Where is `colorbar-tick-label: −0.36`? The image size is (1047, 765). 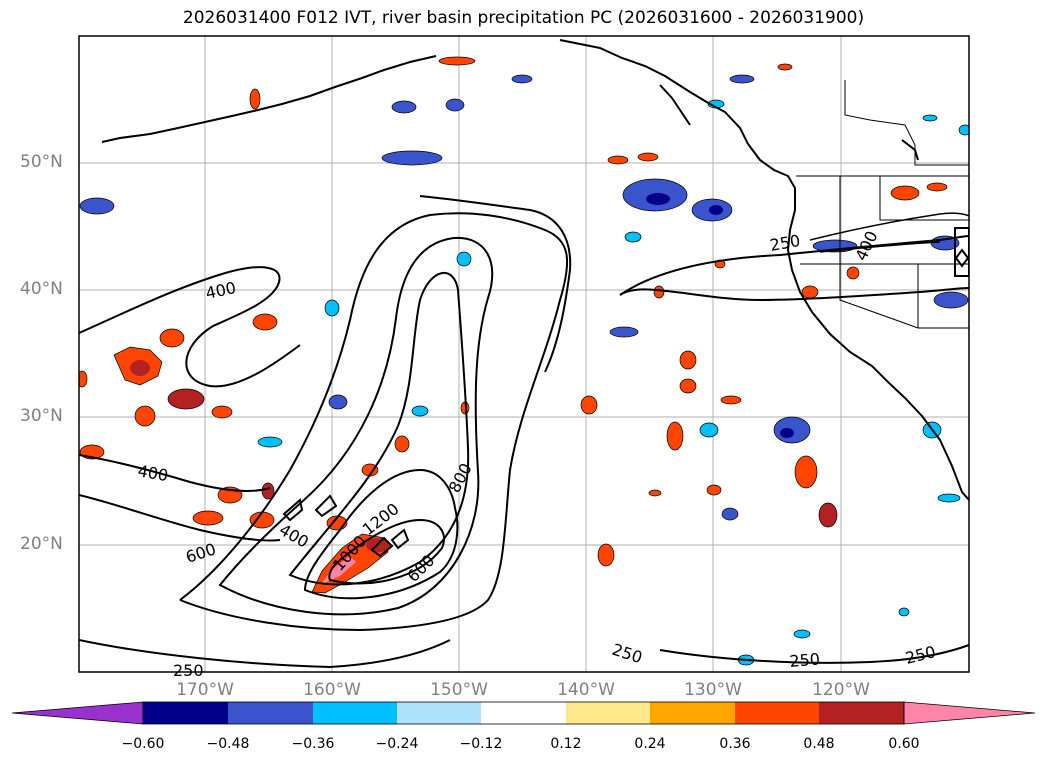 colorbar-tick-label: −0.36 is located at coordinates (313, 744).